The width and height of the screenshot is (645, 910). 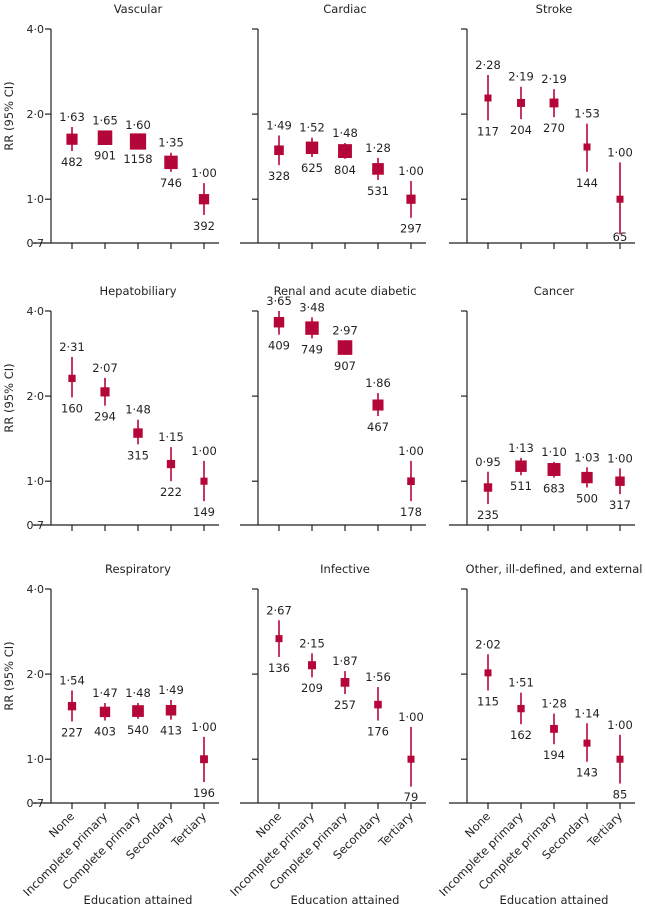 I want to click on rr-value-label: 1·10, so click(x=554, y=452).